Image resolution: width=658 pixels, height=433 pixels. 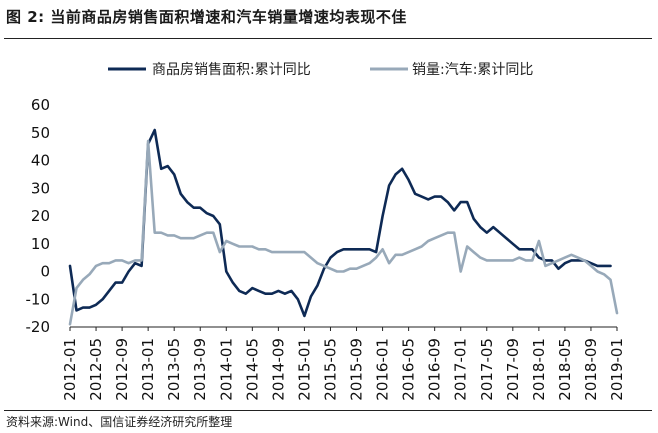 What do you see at coordinates (119, 422) in the screenshot?
I see `source-note: 资料来源:Wind、国信证券经济研究所整理` at bounding box center [119, 422].